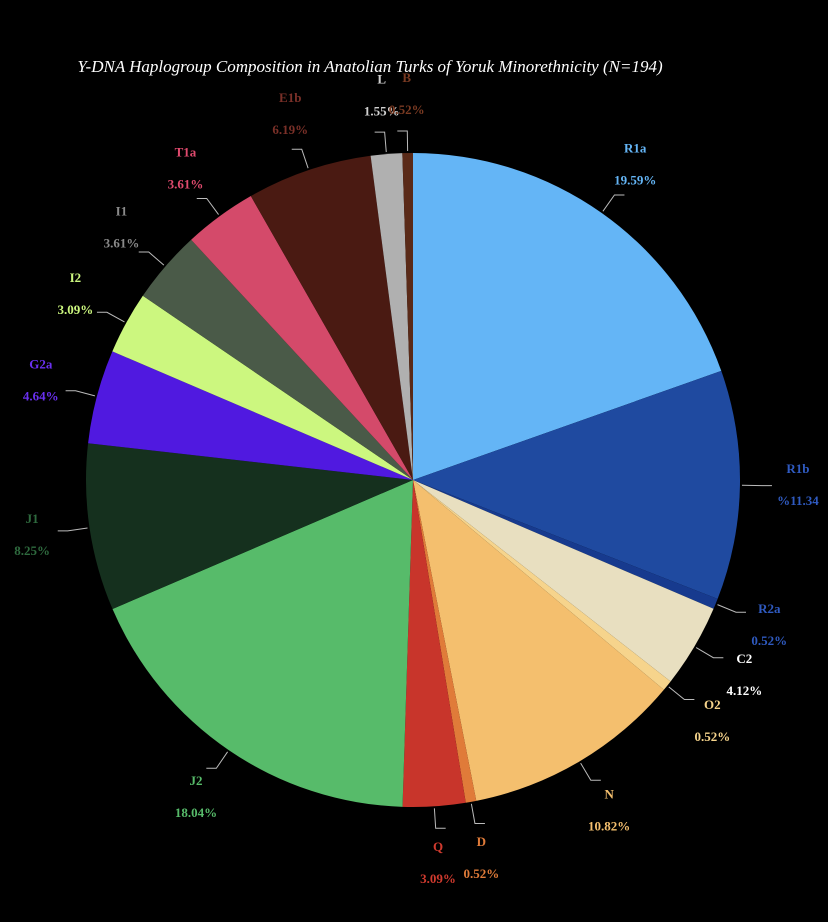  What do you see at coordinates (744, 690) in the screenshot?
I see `slice-value: 4.12%` at bounding box center [744, 690].